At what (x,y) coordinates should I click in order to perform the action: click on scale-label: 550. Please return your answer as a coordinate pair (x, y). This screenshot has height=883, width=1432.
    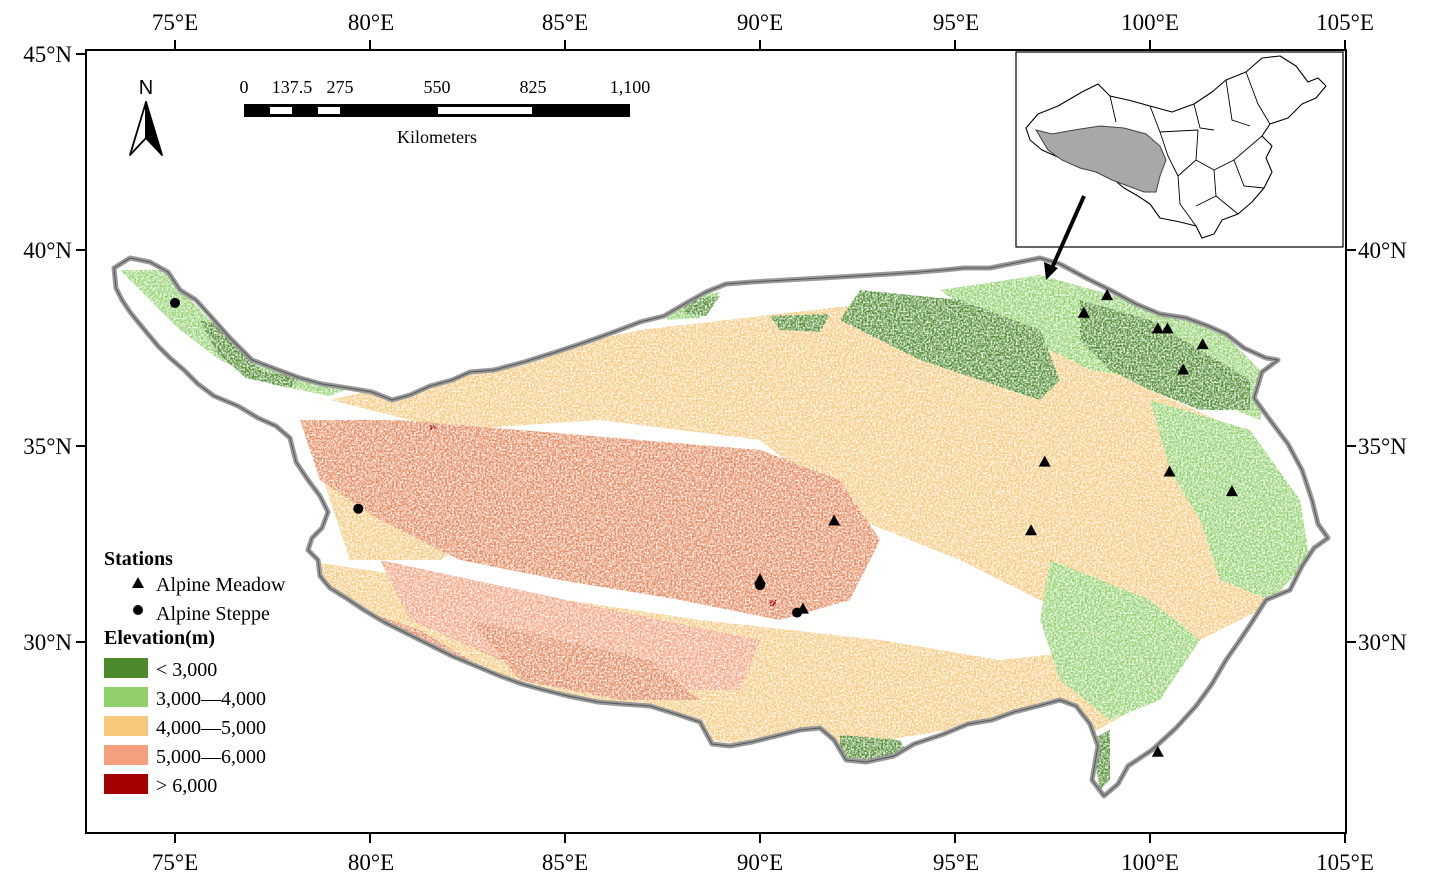
    Looking at the image, I should click on (437, 87).